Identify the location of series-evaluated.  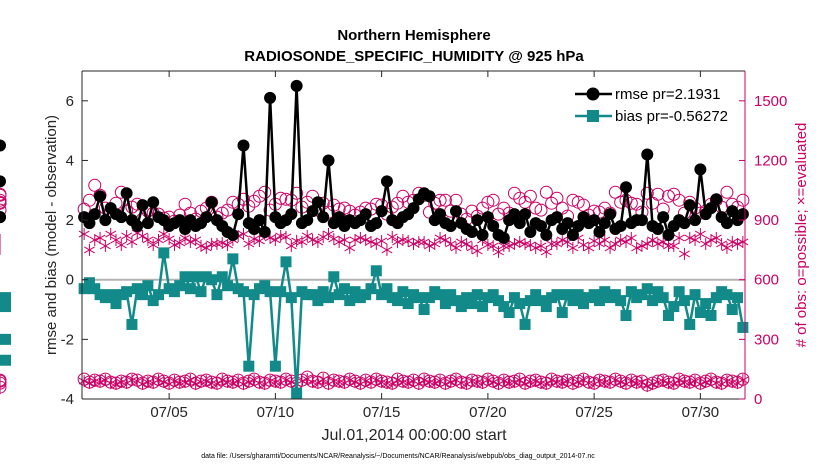
(374, 243).